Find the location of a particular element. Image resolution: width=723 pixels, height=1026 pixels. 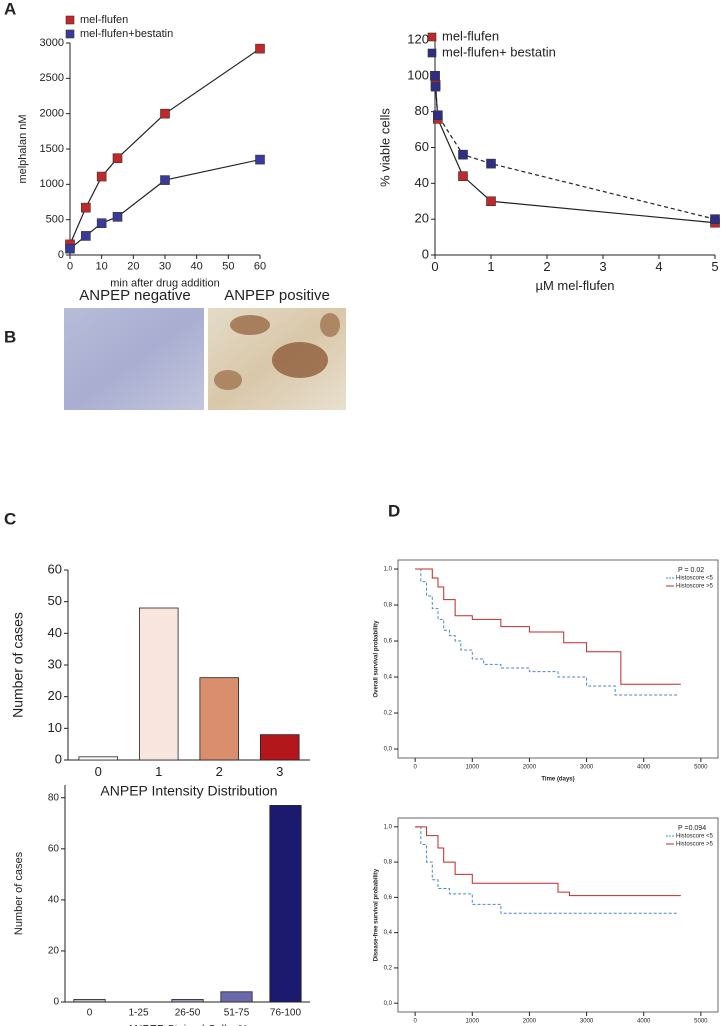

y-tick-label: 0,0 is located at coordinates (388, 750).